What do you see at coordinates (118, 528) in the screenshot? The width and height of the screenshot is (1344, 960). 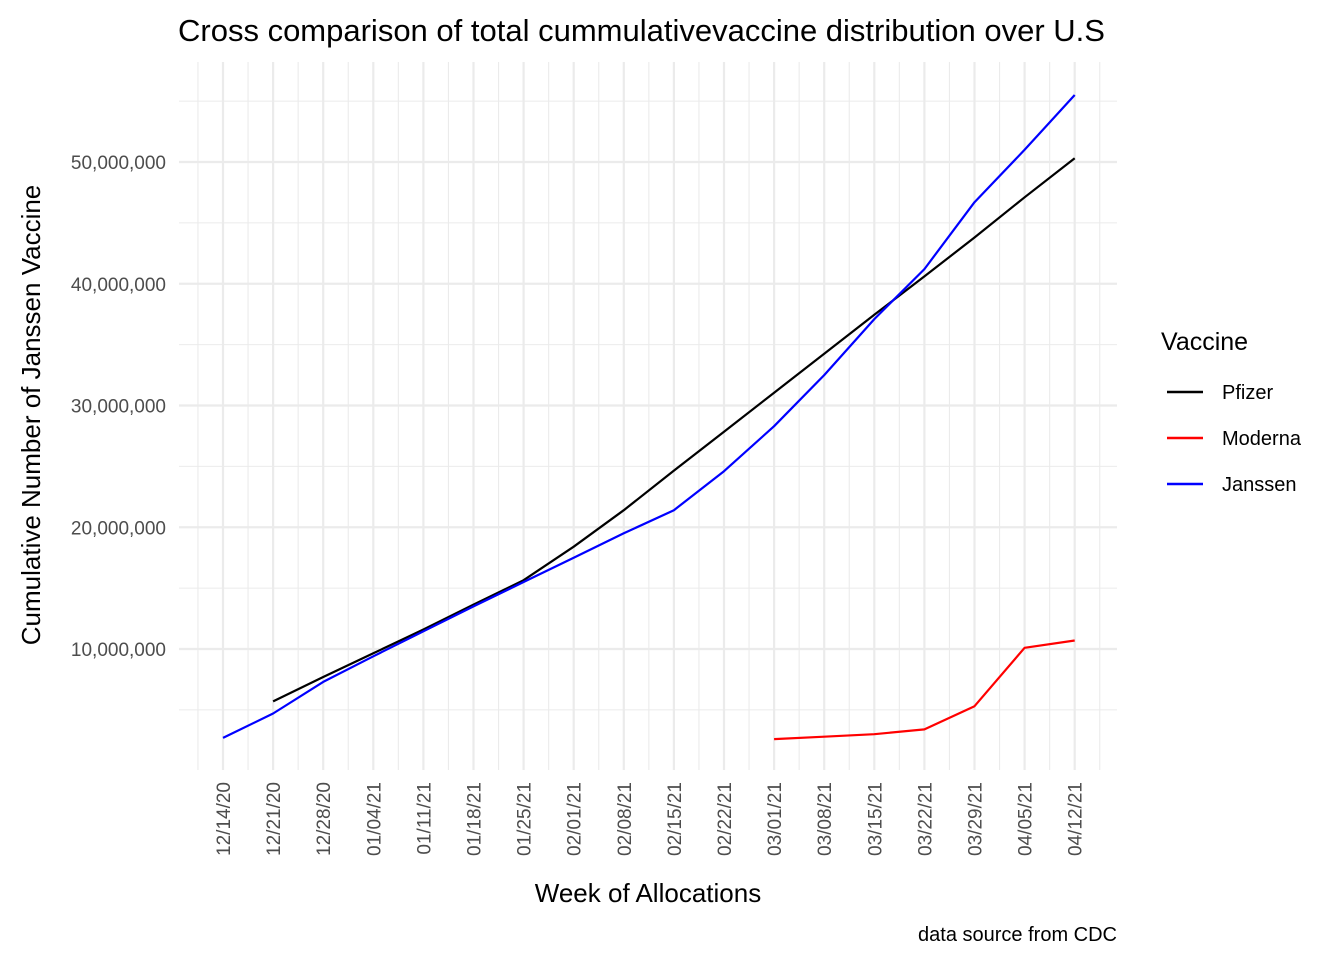 I see `y-tick-label: 20,000,000` at bounding box center [118, 528].